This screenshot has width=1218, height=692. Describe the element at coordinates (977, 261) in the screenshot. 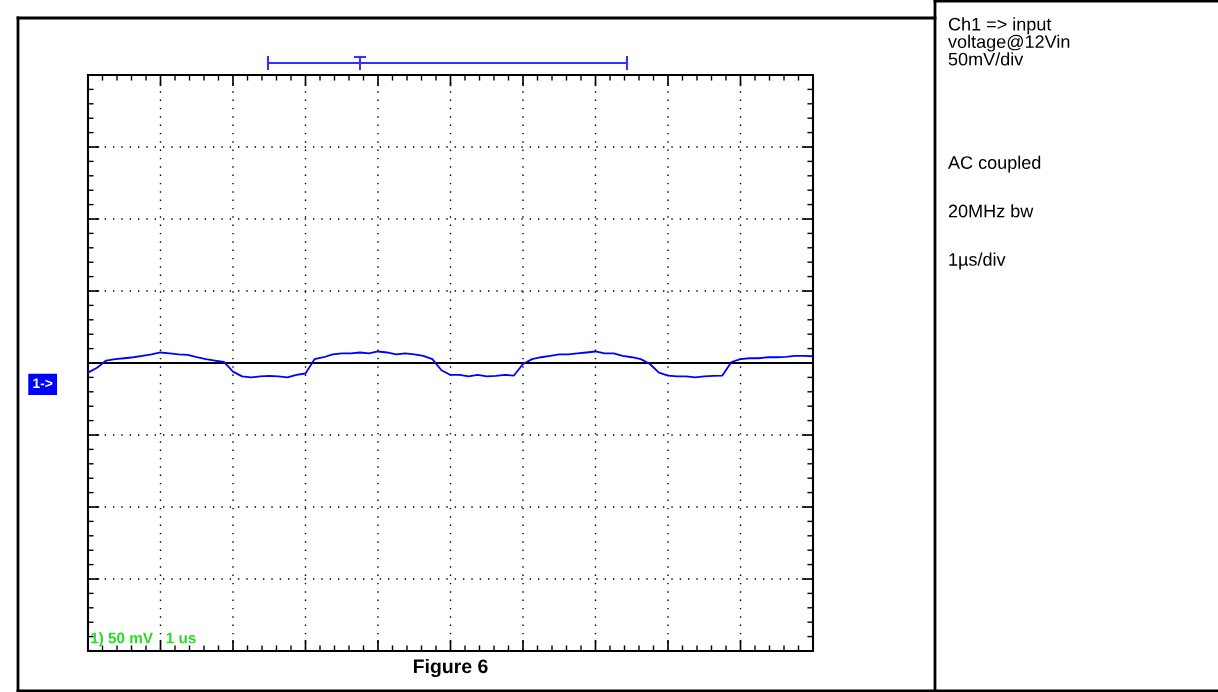

I see `text: 1µs/div` at that location.